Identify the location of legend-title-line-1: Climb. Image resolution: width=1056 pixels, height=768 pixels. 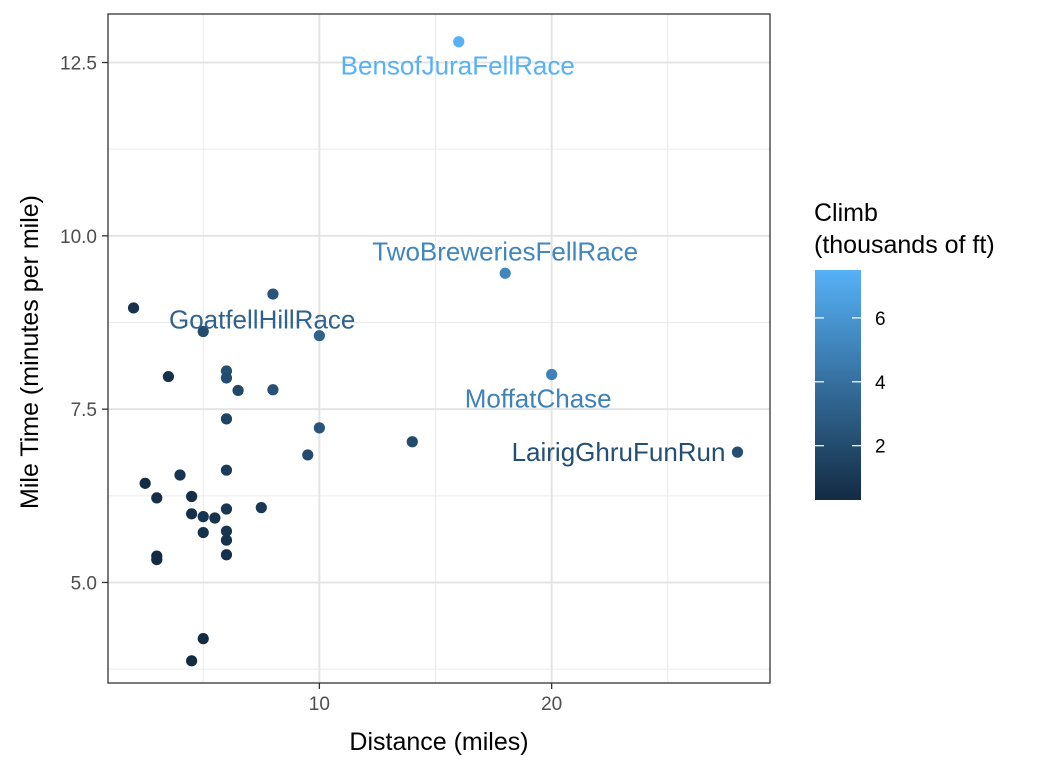
(846, 213).